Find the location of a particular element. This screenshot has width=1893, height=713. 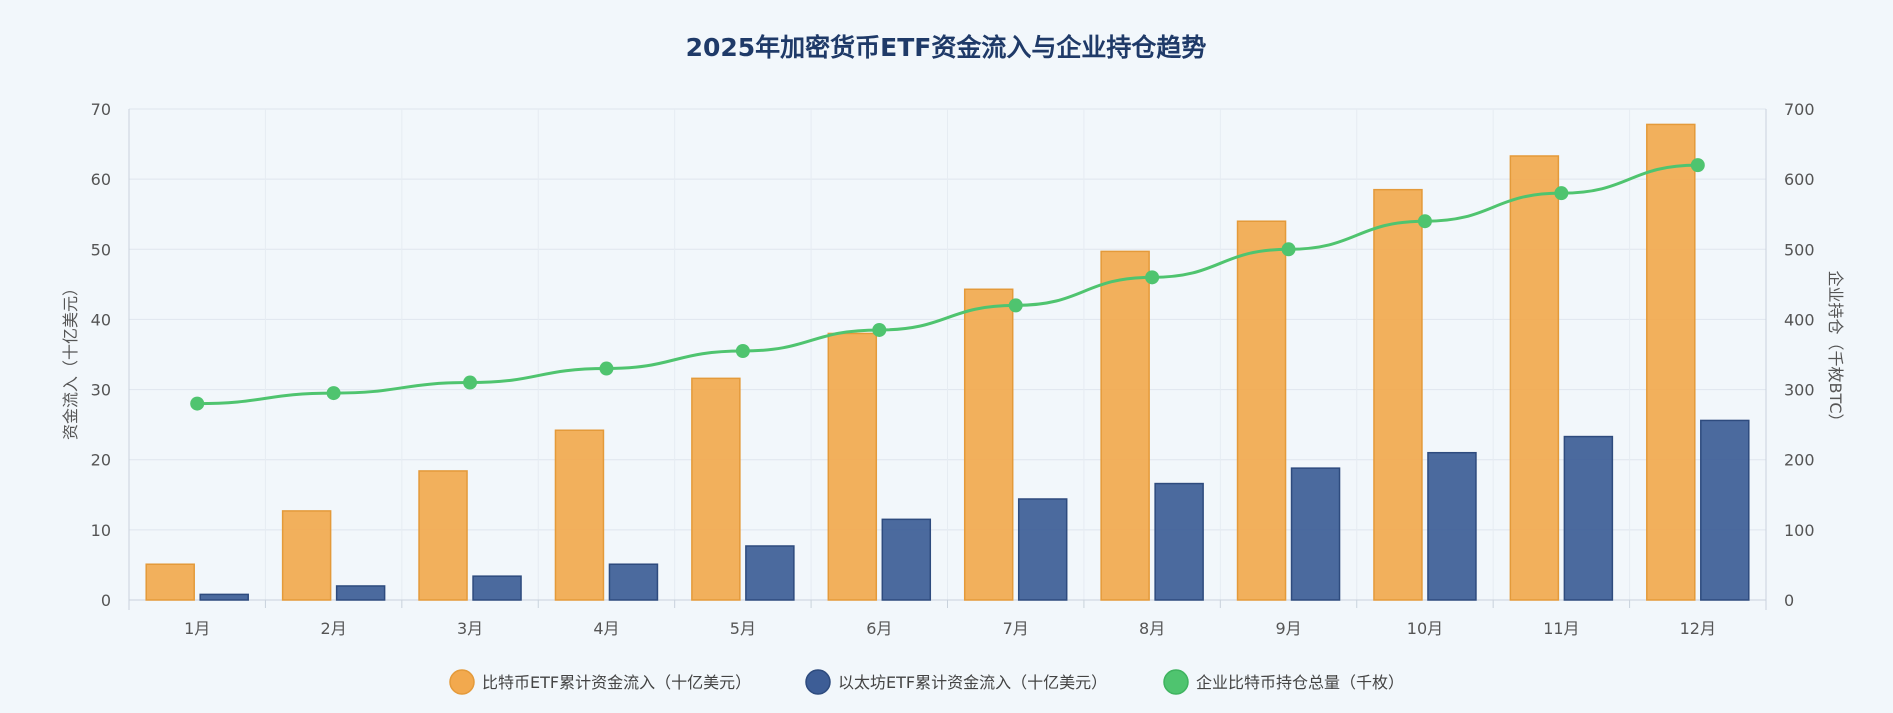

x-tick-label: 10月 is located at coordinates (1425, 628).